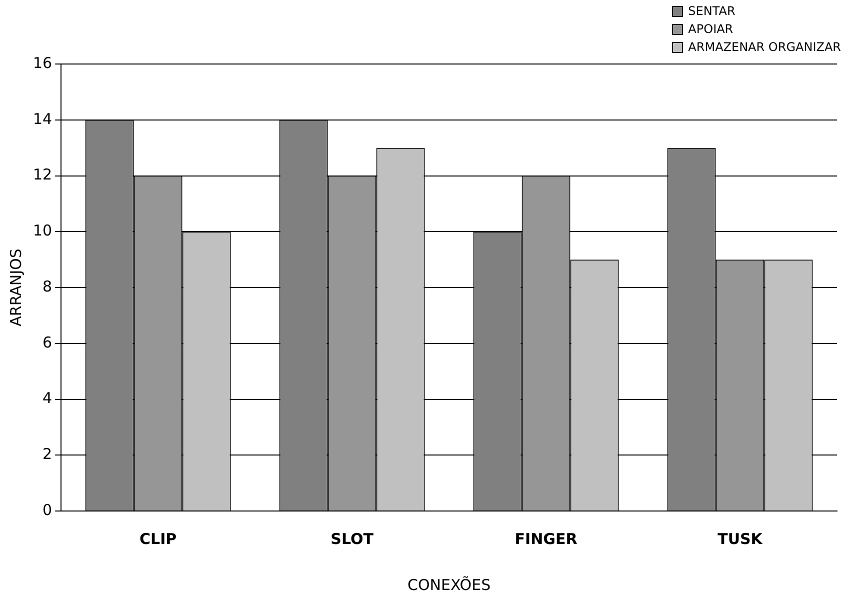  What do you see at coordinates (449, 585) in the screenshot?
I see `x-axis-title: CONEXÕES` at bounding box center [449, 585].